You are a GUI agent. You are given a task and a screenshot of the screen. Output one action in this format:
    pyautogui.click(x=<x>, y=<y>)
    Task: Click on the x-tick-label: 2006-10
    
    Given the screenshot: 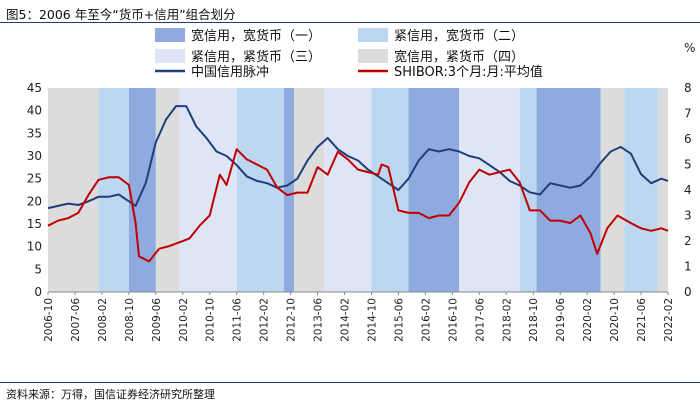 What is the action you would take?
    pyautogui.click(x=49, y=320)
    